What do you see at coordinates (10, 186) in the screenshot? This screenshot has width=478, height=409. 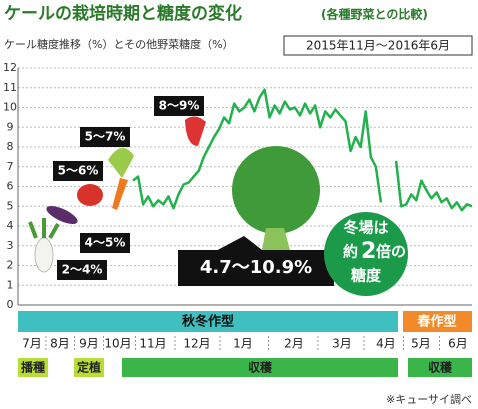 I see `y-tick-label: 6` at bounding box center [10, 186].